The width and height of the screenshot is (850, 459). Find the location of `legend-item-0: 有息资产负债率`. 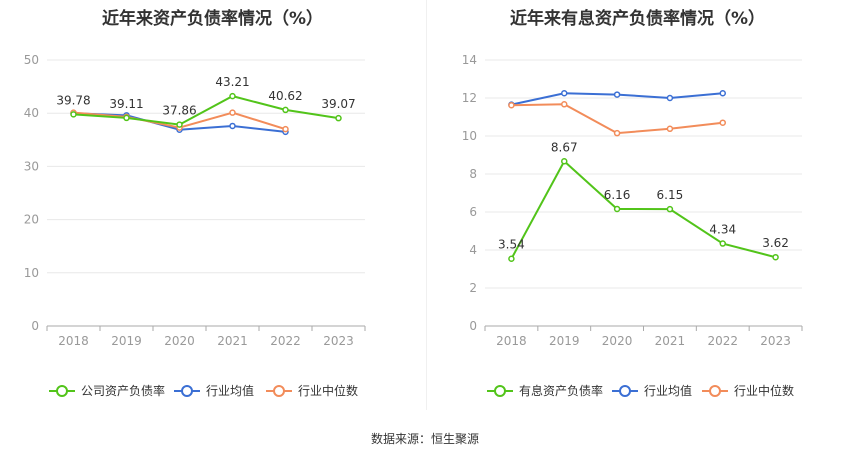

legend-item-0: 有息资产负债率 is located at coordinates (545, 390).